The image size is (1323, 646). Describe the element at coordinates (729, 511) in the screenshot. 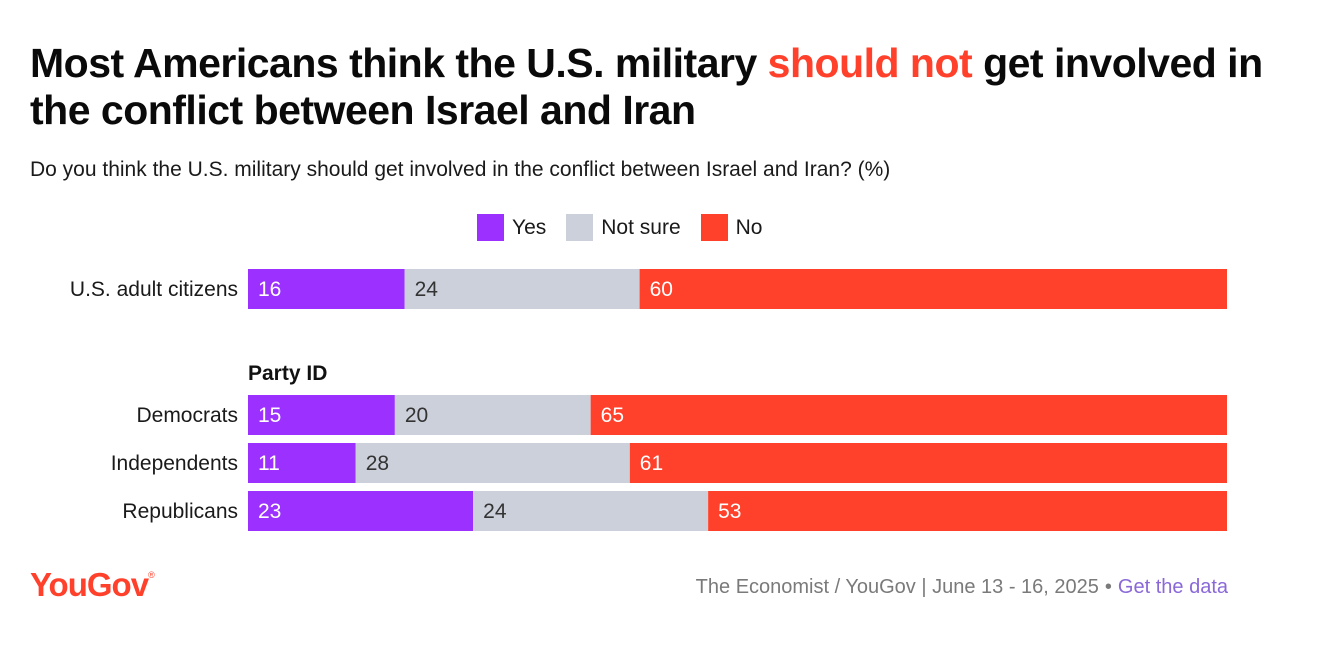

I see `data-label-republicans-no: 53` at that location.